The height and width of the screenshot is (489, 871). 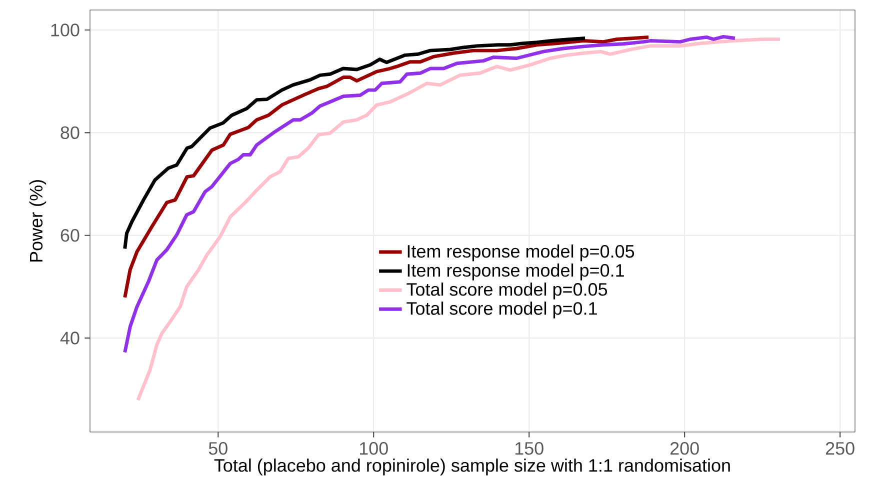 What do you see at coordinates (374, 448) in the screenshot?
I see `x-tick-label: 100` at bounding box center [374, 448].